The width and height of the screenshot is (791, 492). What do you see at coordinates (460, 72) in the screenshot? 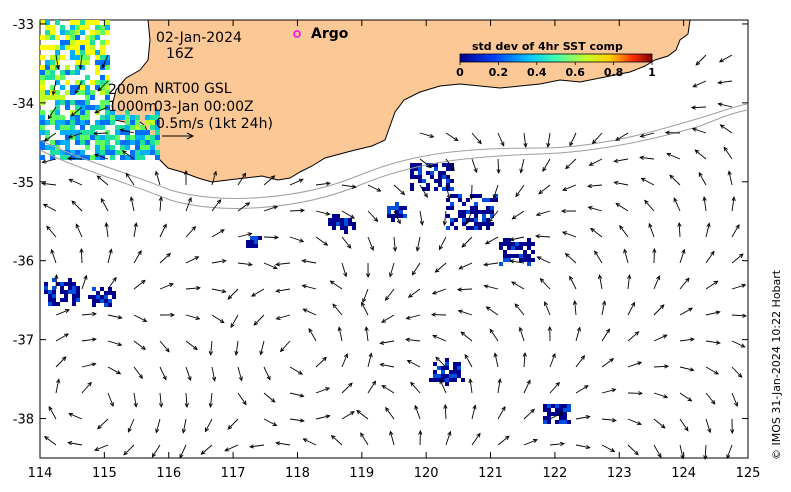
I see `colorbar-tick-label: 0` at bounding box center [460, 72].